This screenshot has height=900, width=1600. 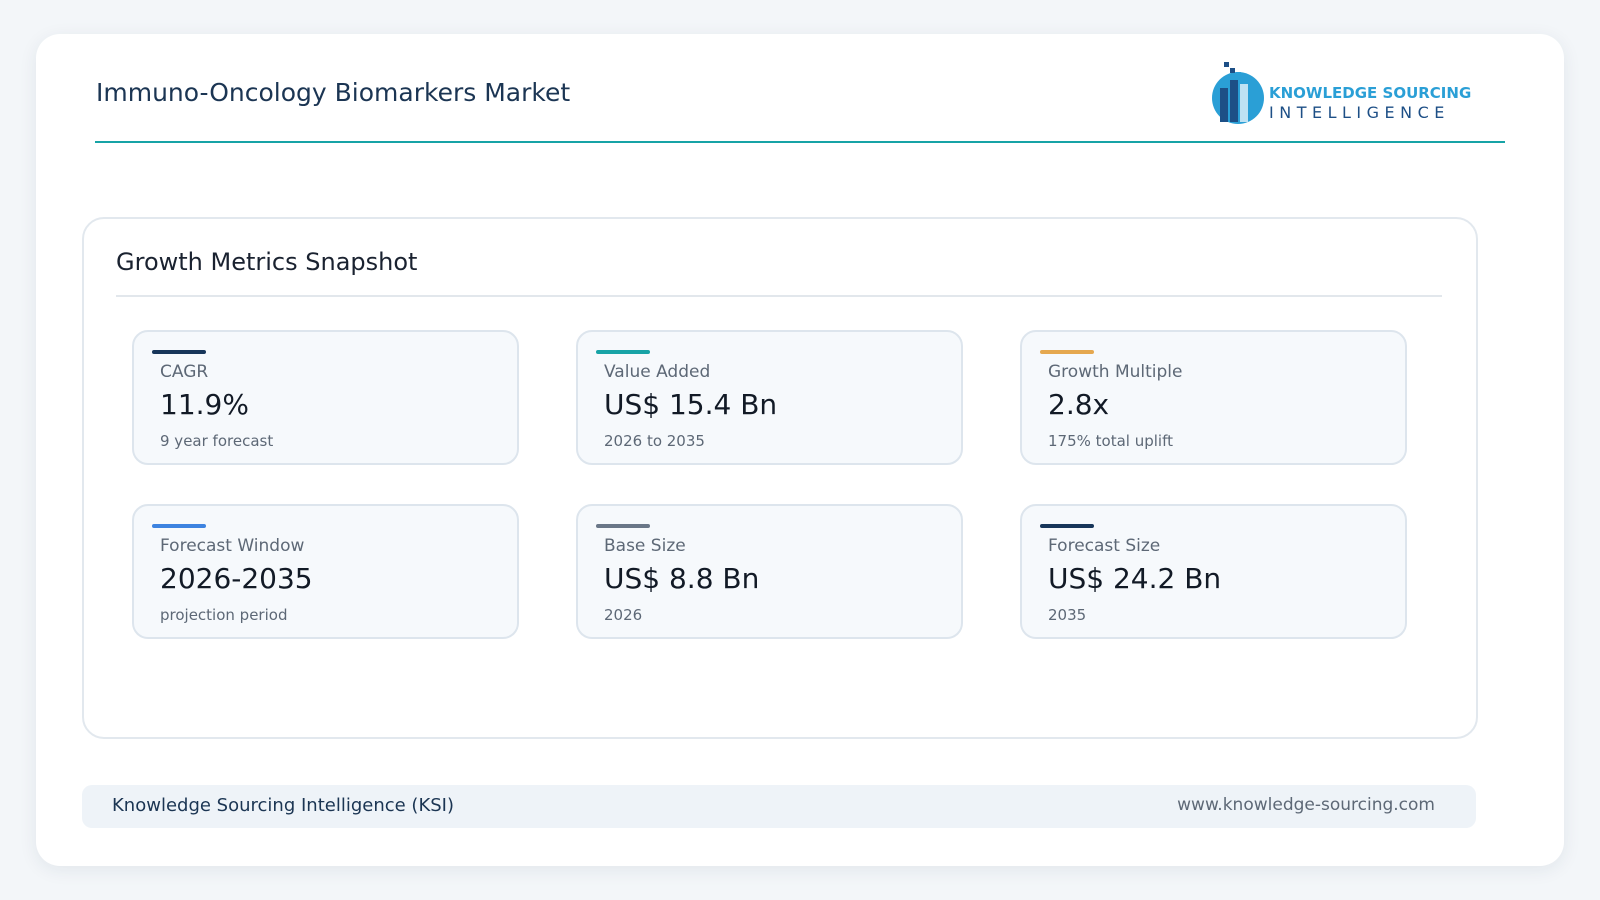 What do you see at coordinates (800, 142) in the screenshot?
I see `header-rule` at bounding box center [800, 142].